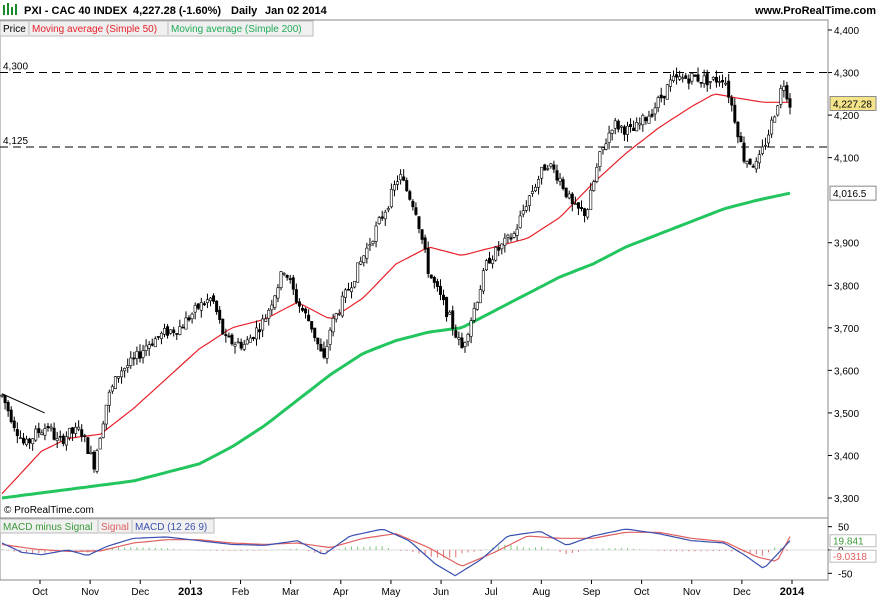 Image resolution: width=880 pixels, height=600 pixels. What do you see at coordinates (47, 527) in the screenshot?
I see `macd-legend-diff: MACD minus Signal` at bounding box center [47, 527].